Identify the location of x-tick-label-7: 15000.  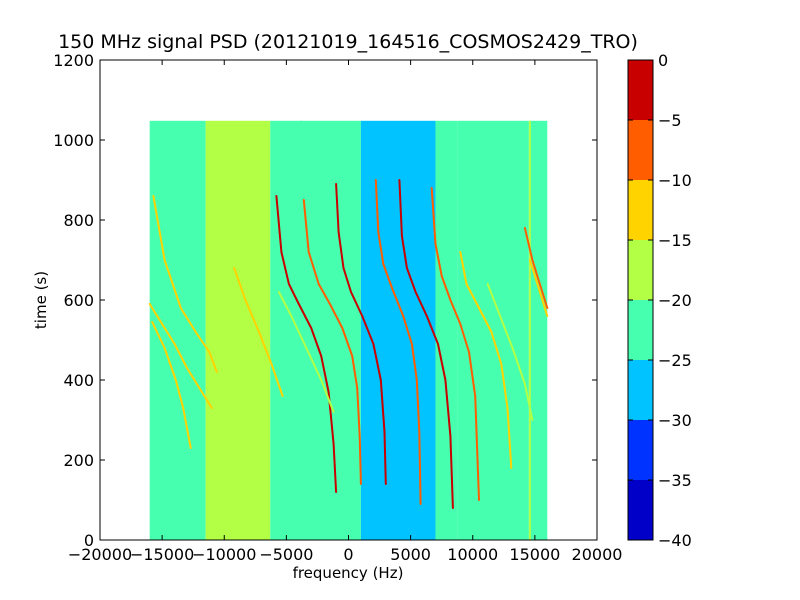
(534, 554).